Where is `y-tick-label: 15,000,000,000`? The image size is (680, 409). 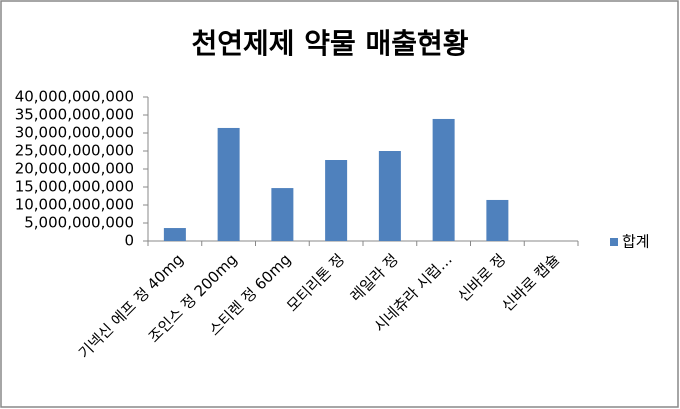 y-tick-label: 15,000,000,000 is located at coordinates (74, 187).